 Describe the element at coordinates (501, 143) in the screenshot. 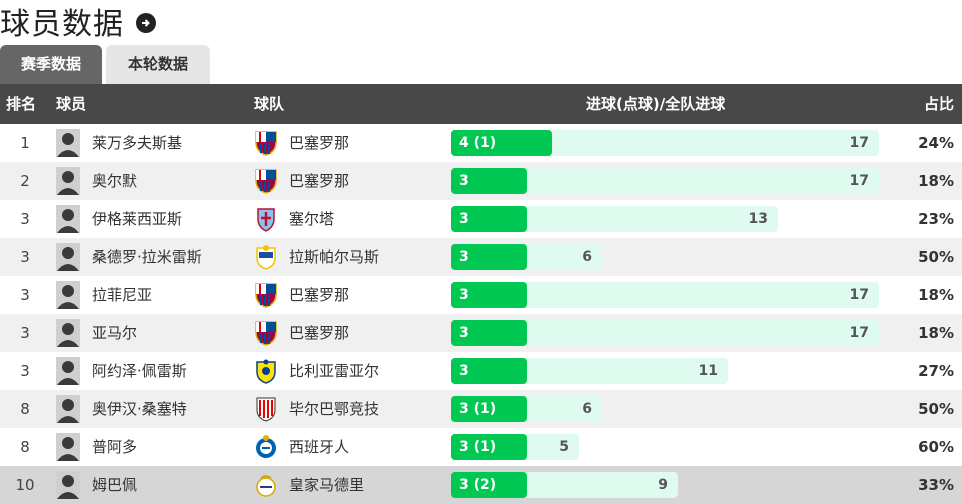

I see `player-goals-bar: 4 (1)` at that location.